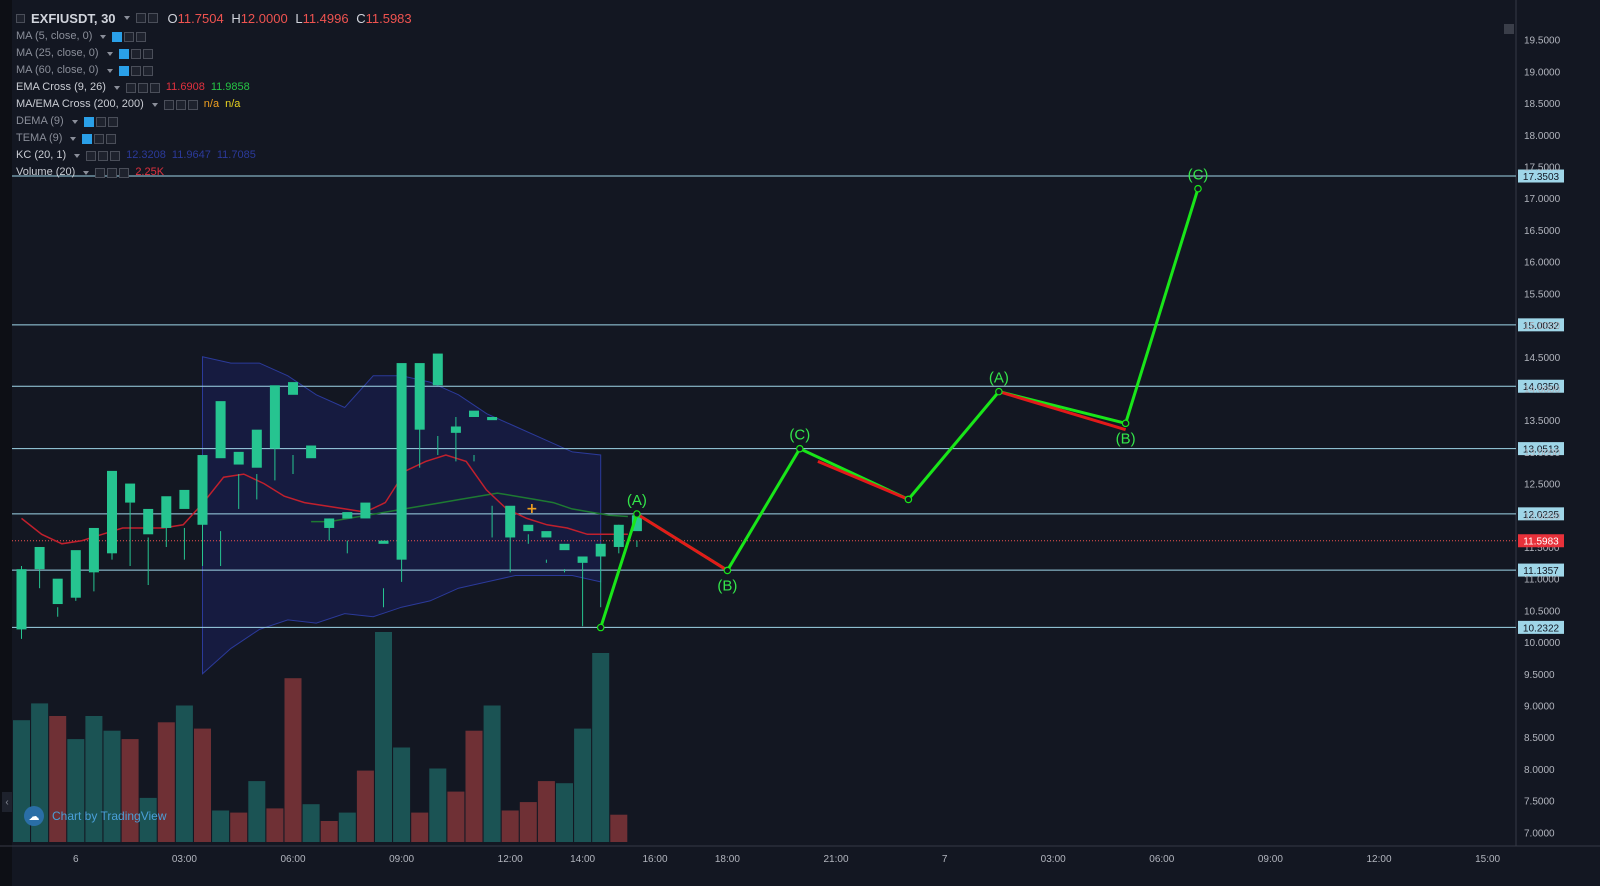  What do you see at coordinates (46, 172) in the screenshot?
I see `indicator-name: Volume (20)` at bounding box center [46, 172].